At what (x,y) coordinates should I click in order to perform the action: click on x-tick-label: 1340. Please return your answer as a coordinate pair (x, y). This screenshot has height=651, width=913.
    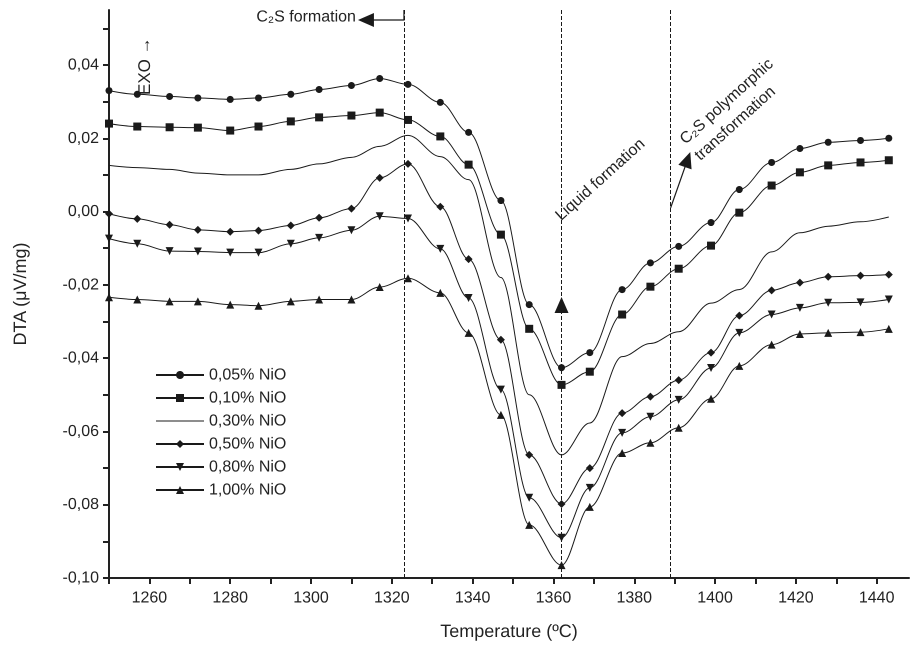
    Looking at the image, I should click on (472, 598).